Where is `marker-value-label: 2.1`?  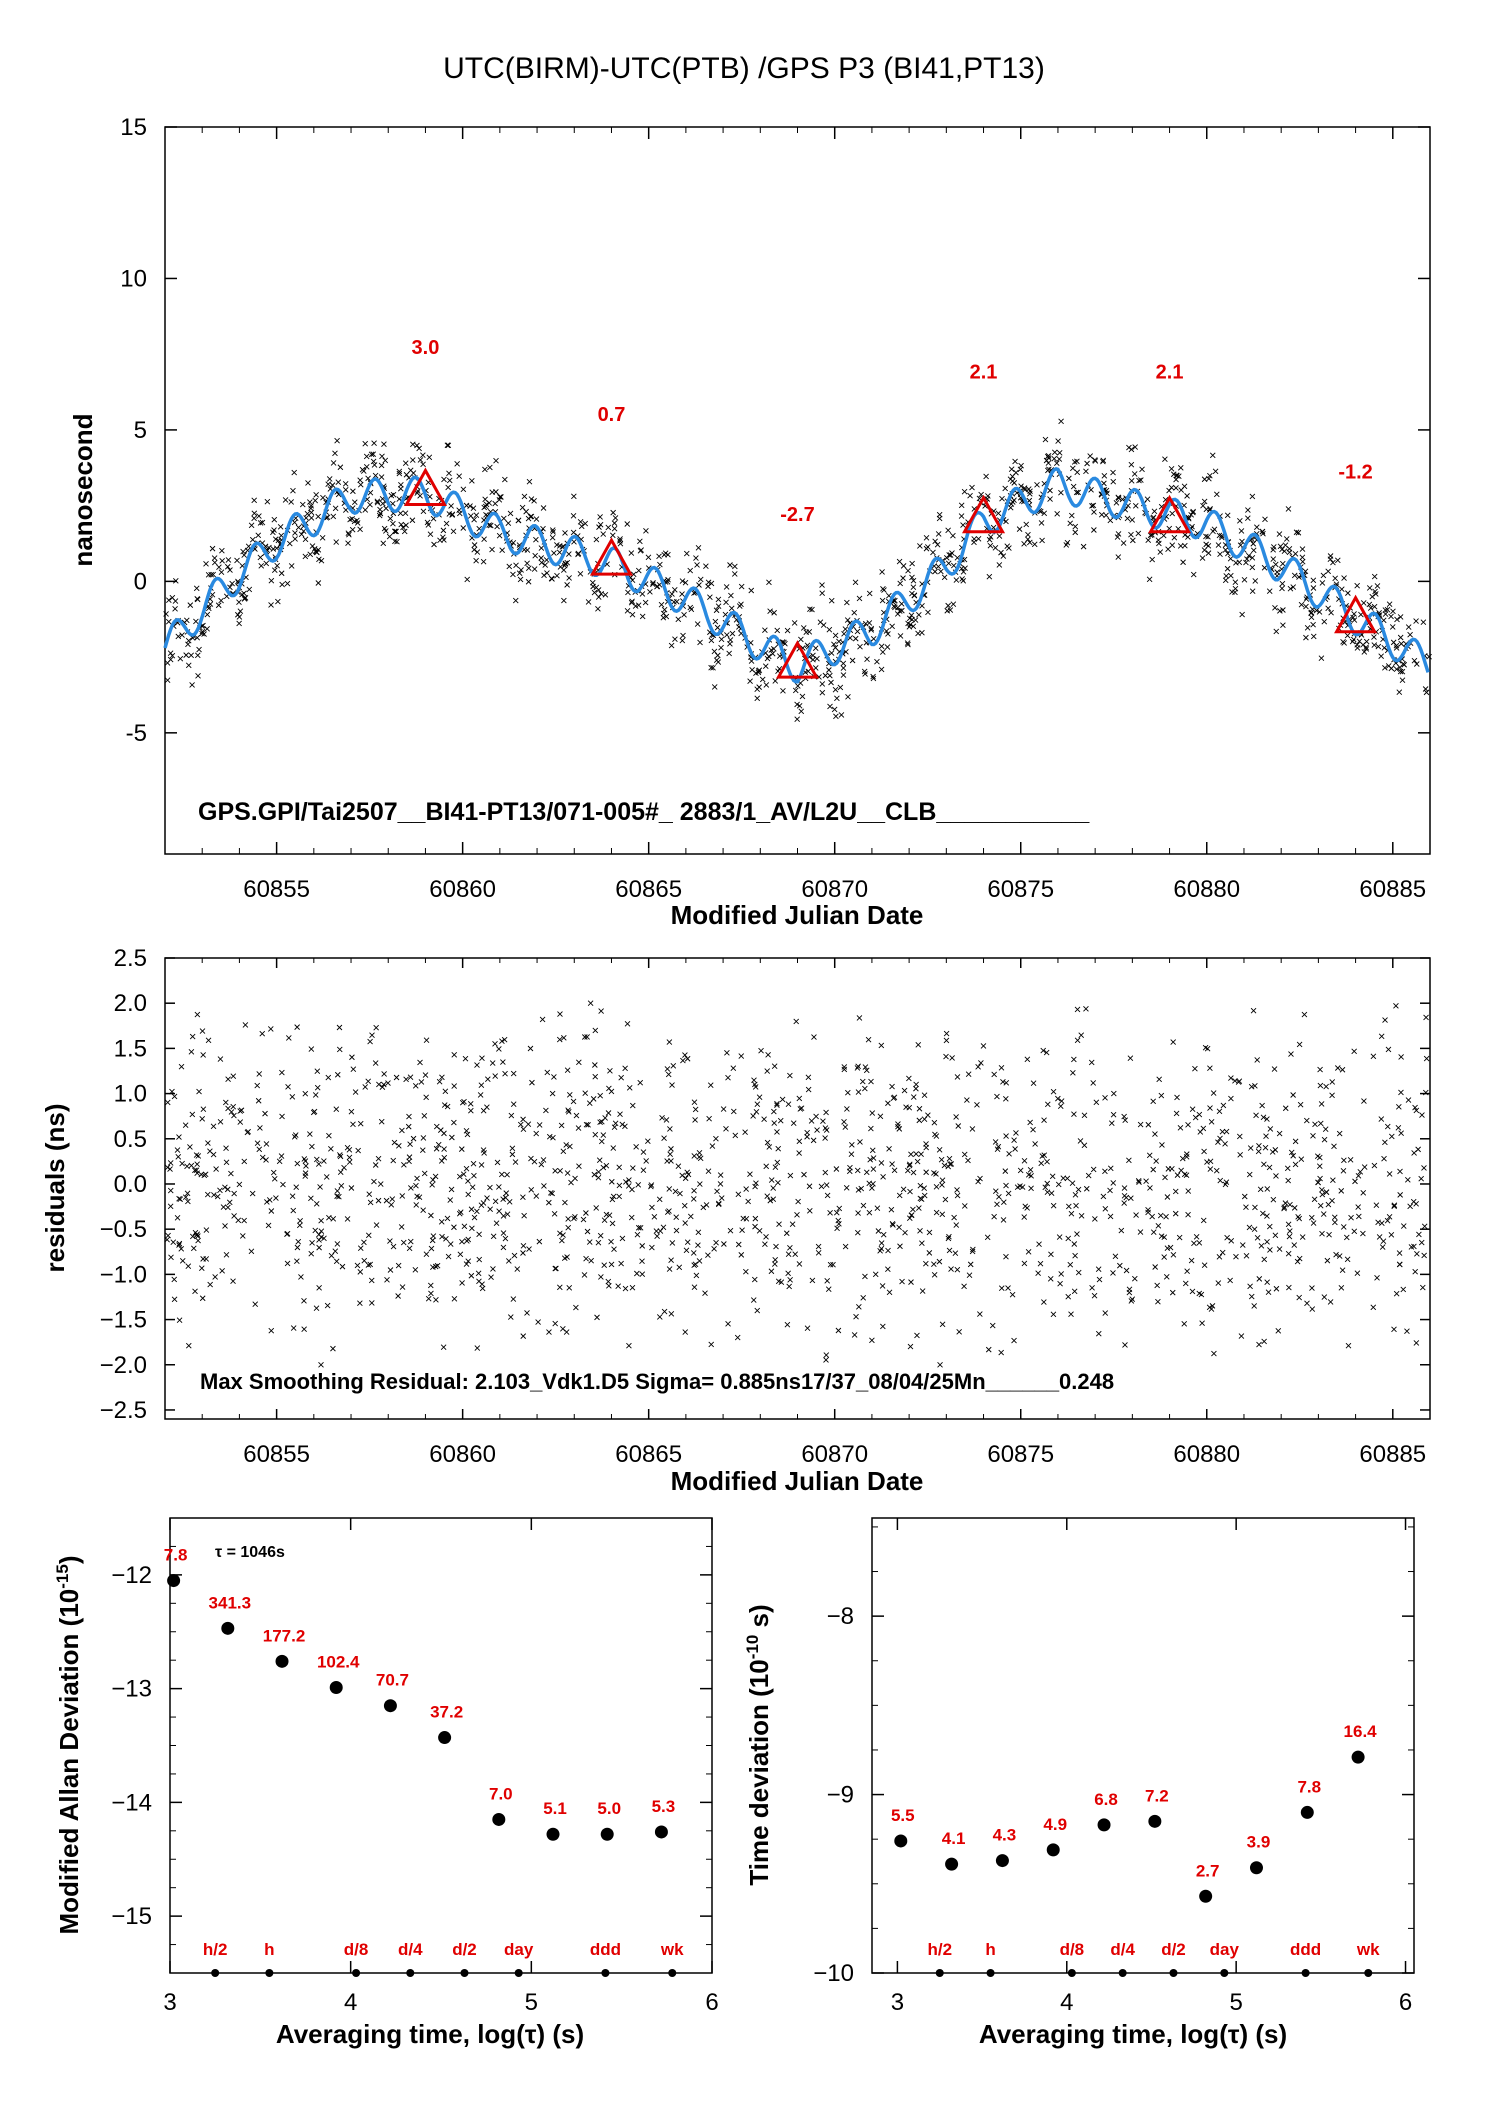
marker-value-label: 2.1 is located at coordinates (1170, 372).